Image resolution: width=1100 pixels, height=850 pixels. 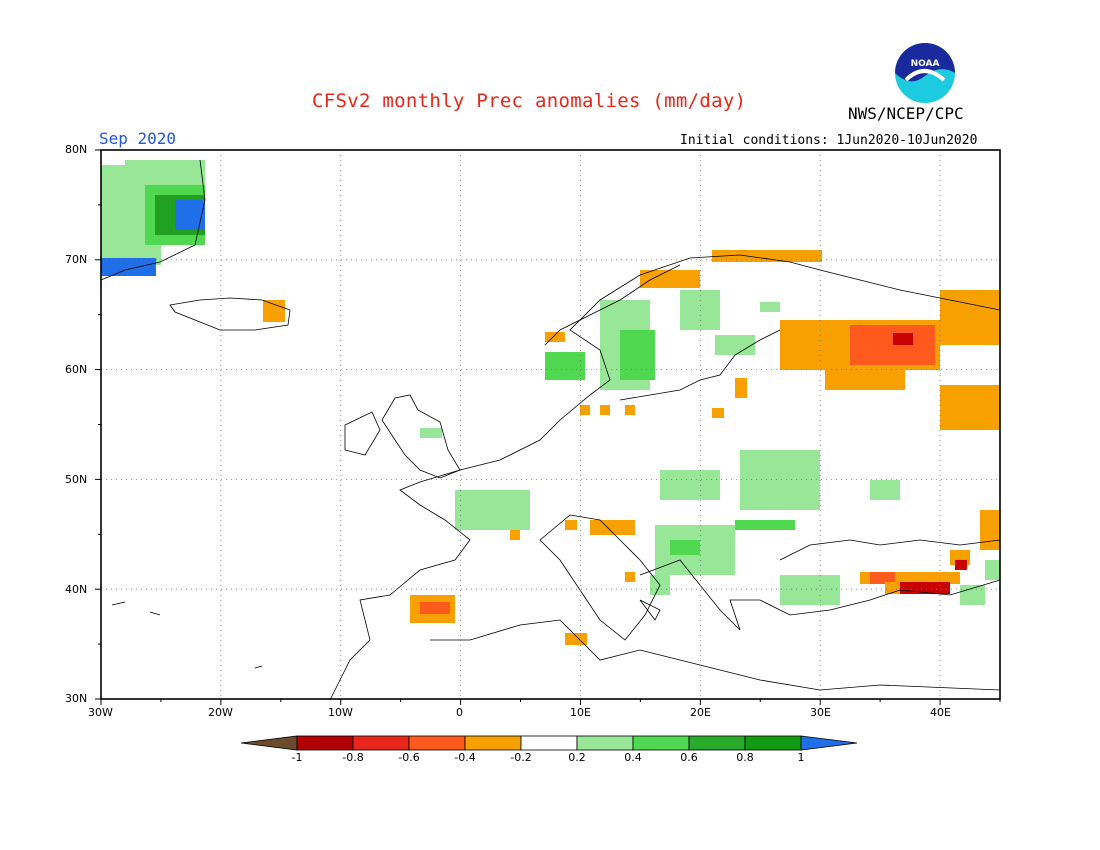 What do you see at coordinates (269, 743) in the screenshot?
I see `colorbar-min-arrow` at bounding box center [269, 743].